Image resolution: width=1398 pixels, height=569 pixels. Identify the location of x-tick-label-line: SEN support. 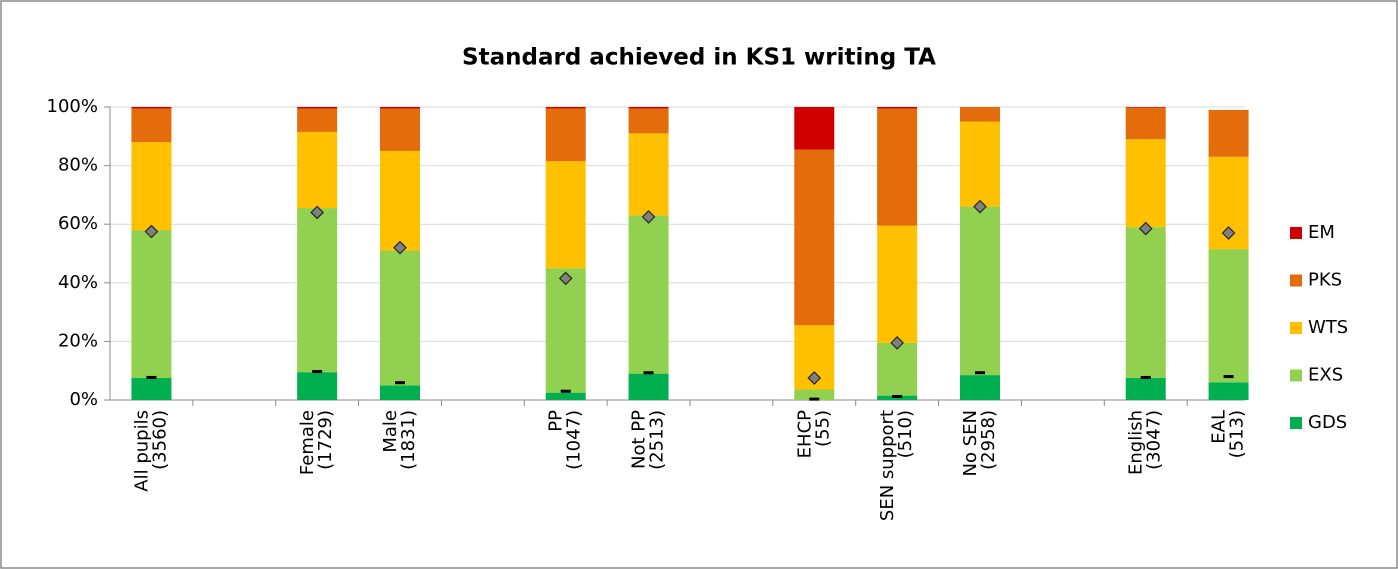
(887, 465).